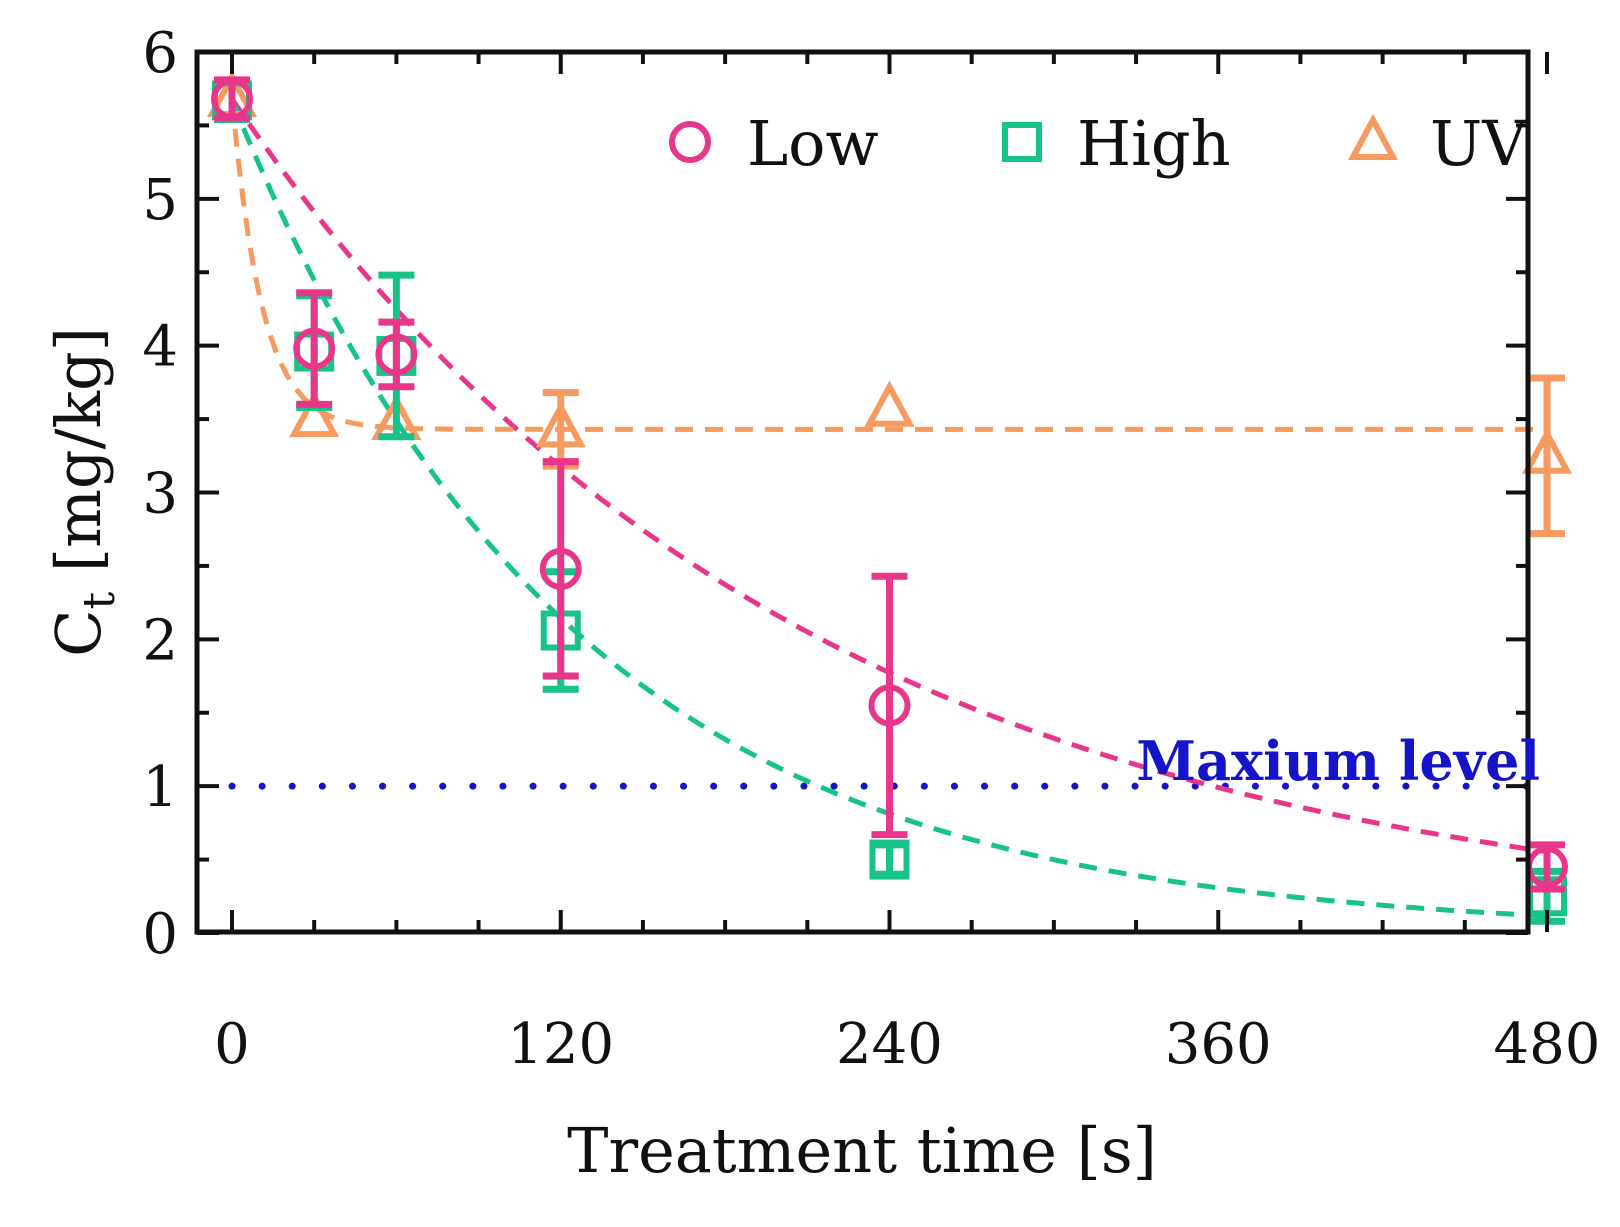 The width and height of the screenshot is (1620, 1227). I want to click on y-tick-label: 2, so click(160, 640).